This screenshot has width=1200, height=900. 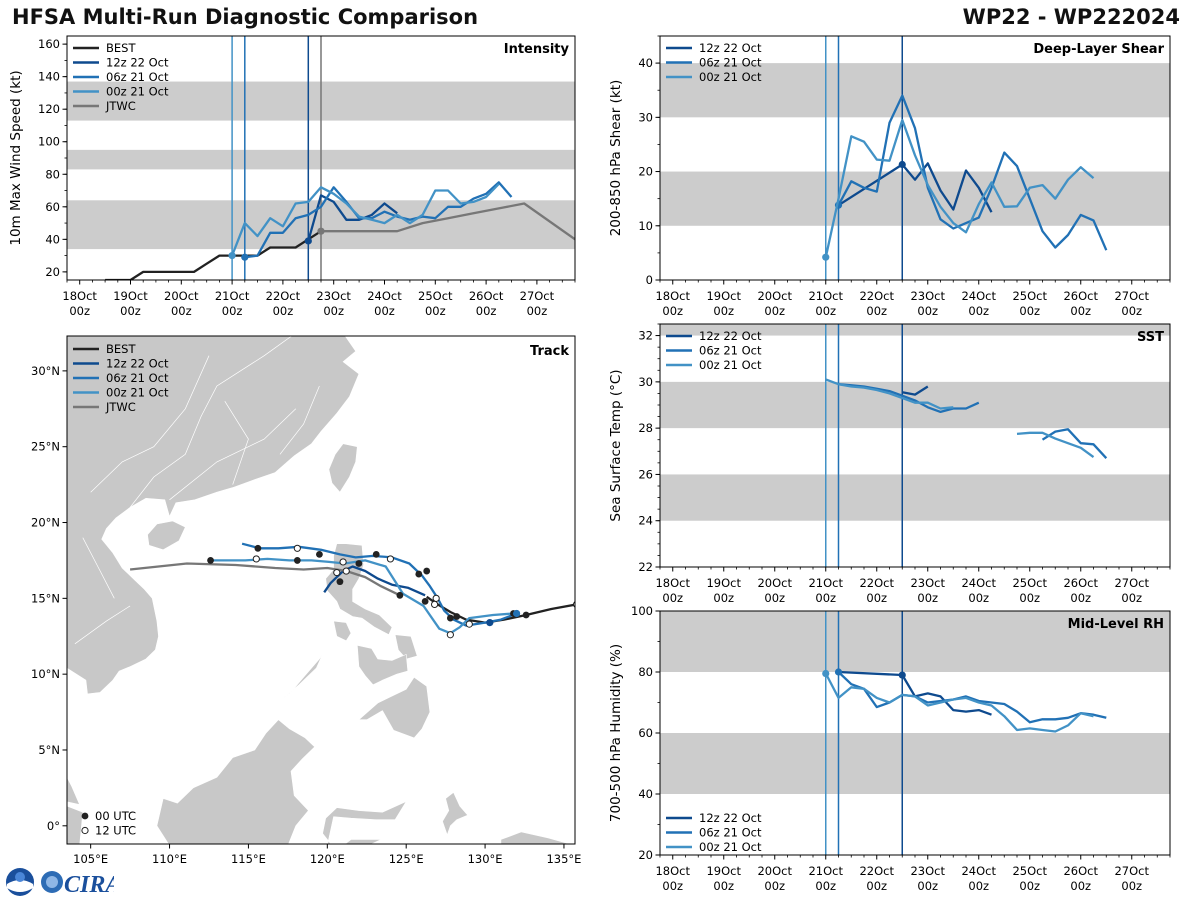 What do you see at coordinates (52, 272) in the screenshot?
I see `intensity-ytick-label: 20` at bounding box center [52, 272].